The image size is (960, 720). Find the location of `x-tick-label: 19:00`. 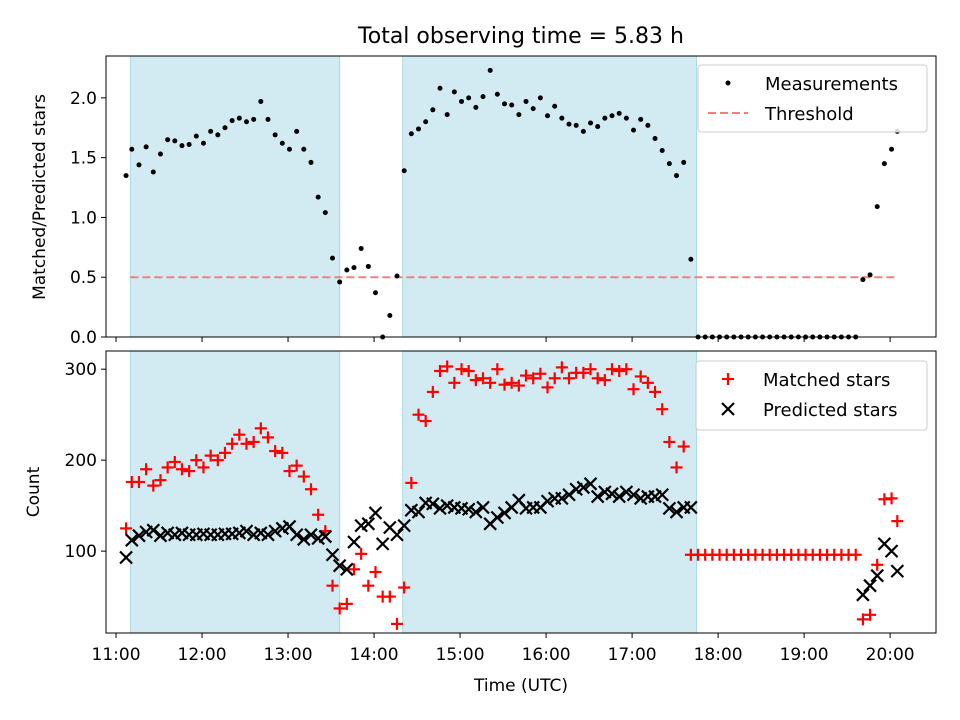

x-tick-label: 19:00 is located at coordinates (804, 655).